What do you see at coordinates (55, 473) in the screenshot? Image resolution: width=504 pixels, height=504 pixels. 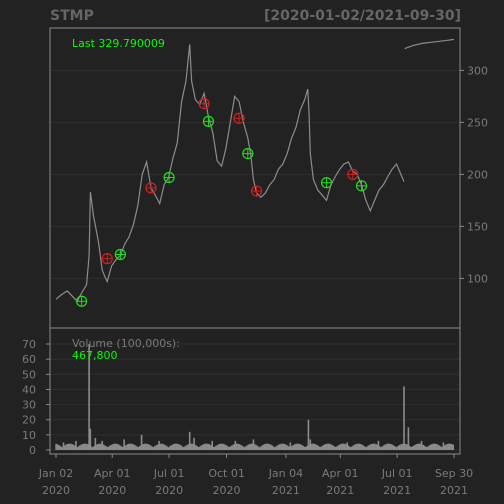 I see `date-tick-label: Jan 02` at bounding box center [55, 473].